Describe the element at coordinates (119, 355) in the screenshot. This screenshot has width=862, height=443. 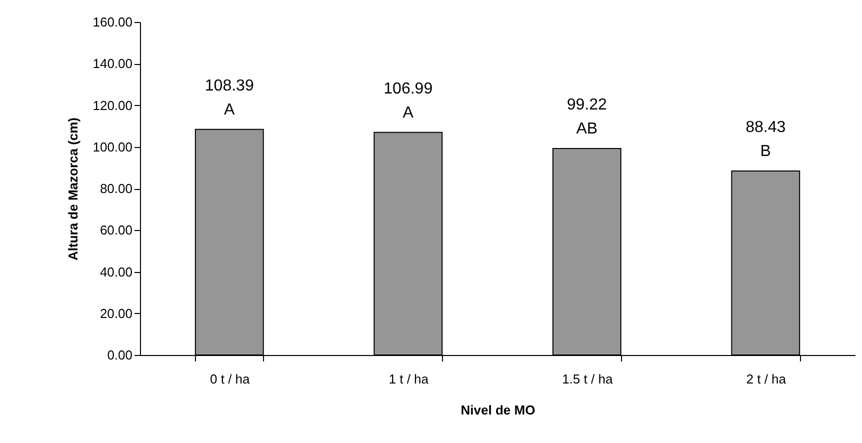
I see `y-tick-label: 0.00` at that location.